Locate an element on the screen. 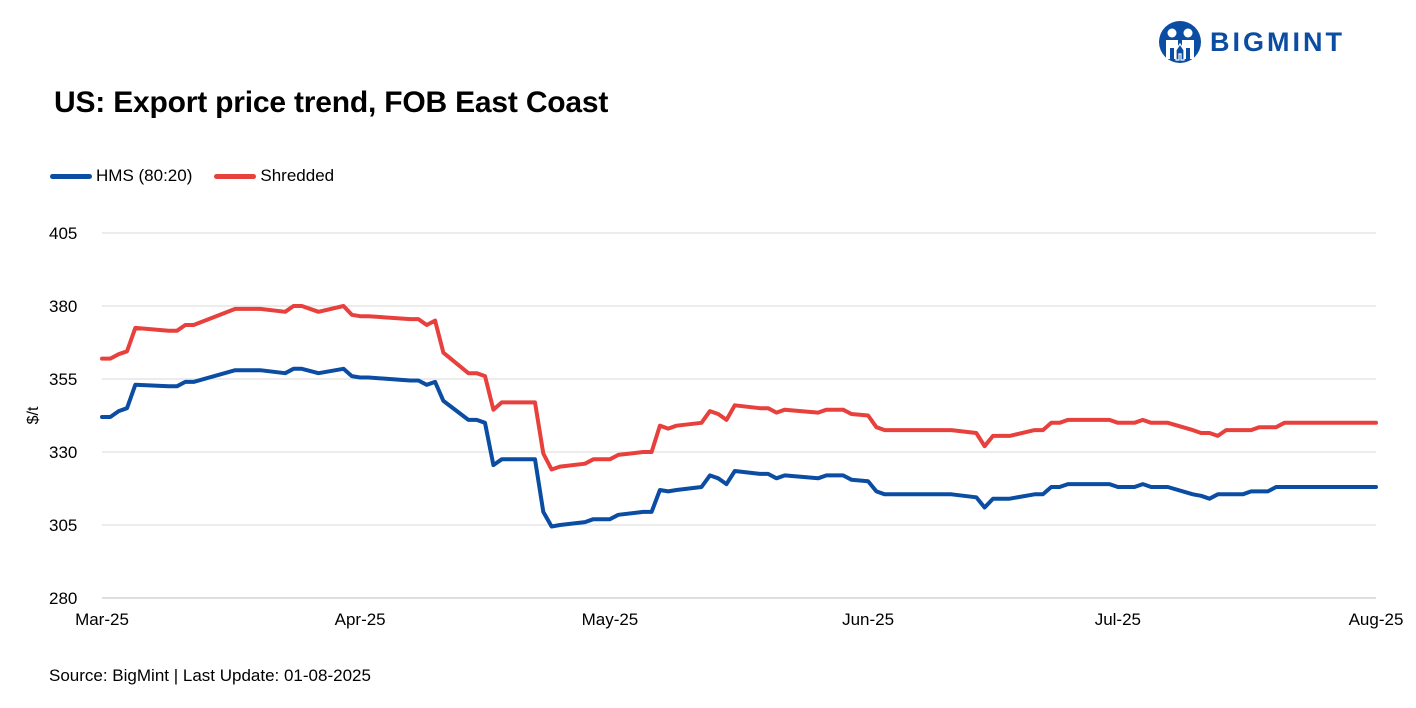  y-tick-label-405: 405 is located at coordinates (63, 233).